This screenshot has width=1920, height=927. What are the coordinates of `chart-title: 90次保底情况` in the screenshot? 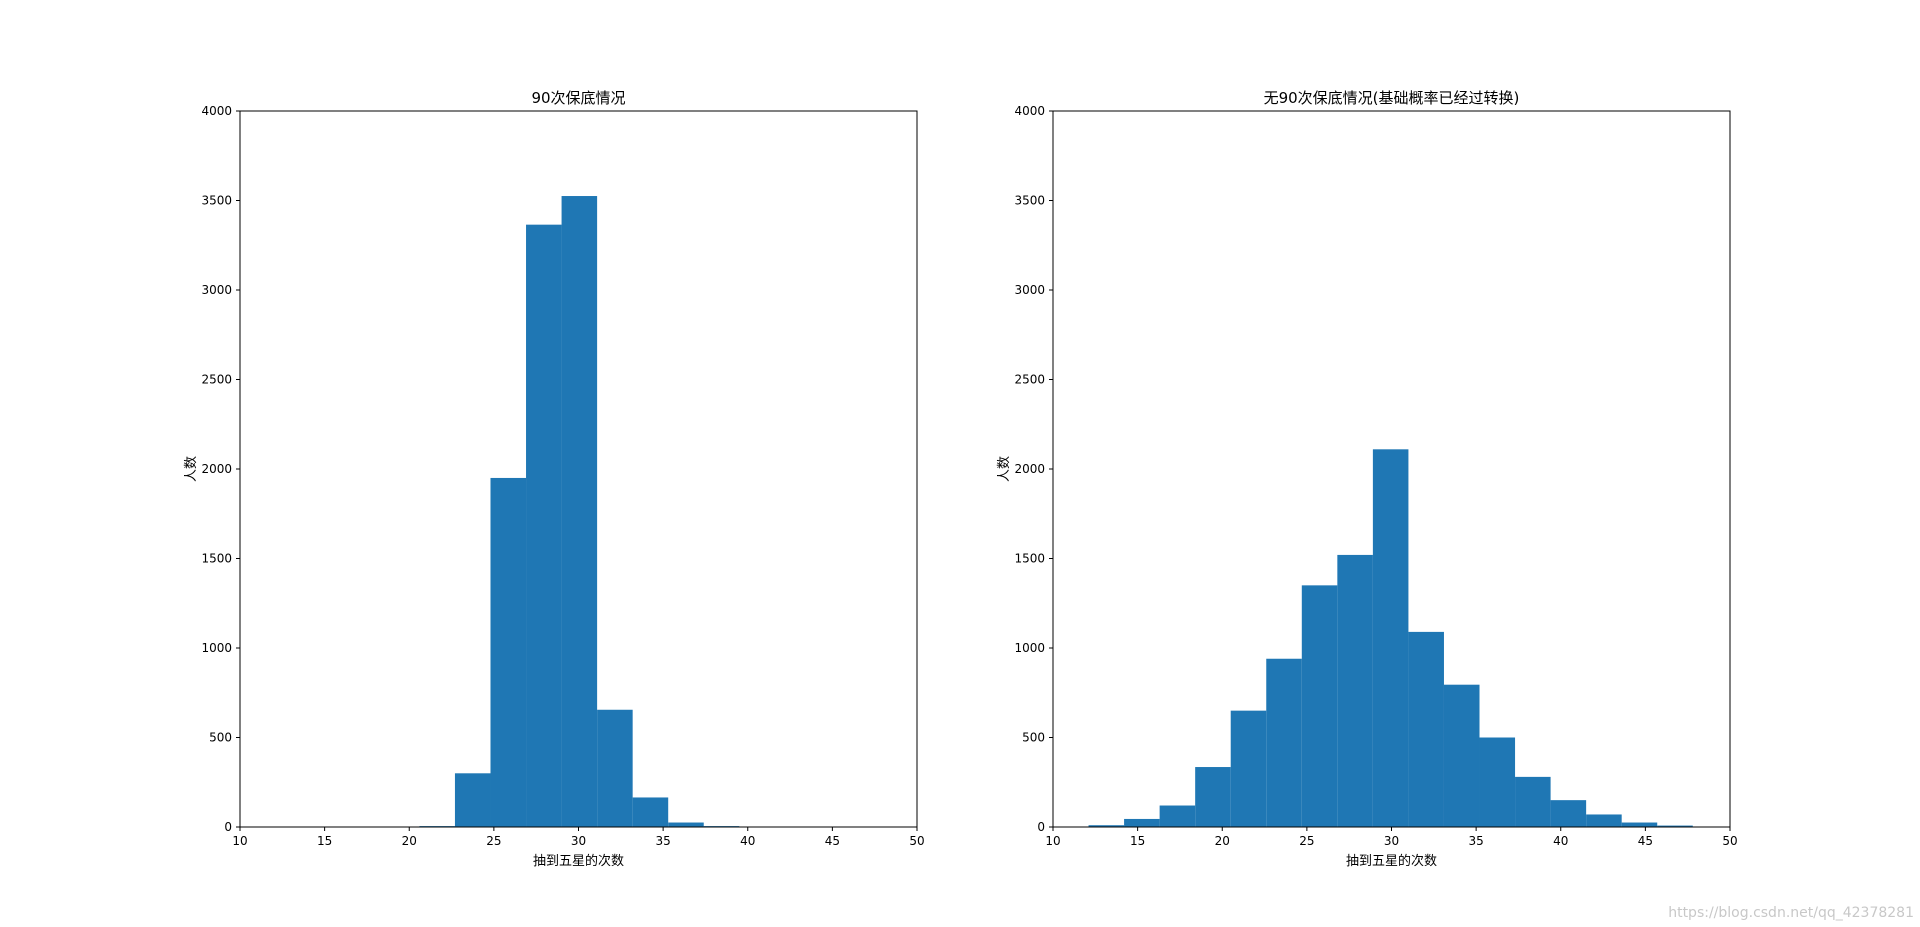 It's located at (578, 98).